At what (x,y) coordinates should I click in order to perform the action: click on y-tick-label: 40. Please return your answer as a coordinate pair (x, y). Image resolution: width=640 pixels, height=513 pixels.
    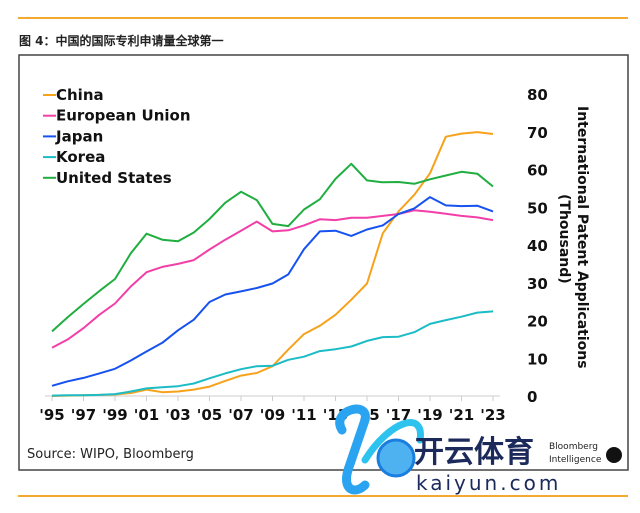
    Looking at the image, I should click on (537, 246).